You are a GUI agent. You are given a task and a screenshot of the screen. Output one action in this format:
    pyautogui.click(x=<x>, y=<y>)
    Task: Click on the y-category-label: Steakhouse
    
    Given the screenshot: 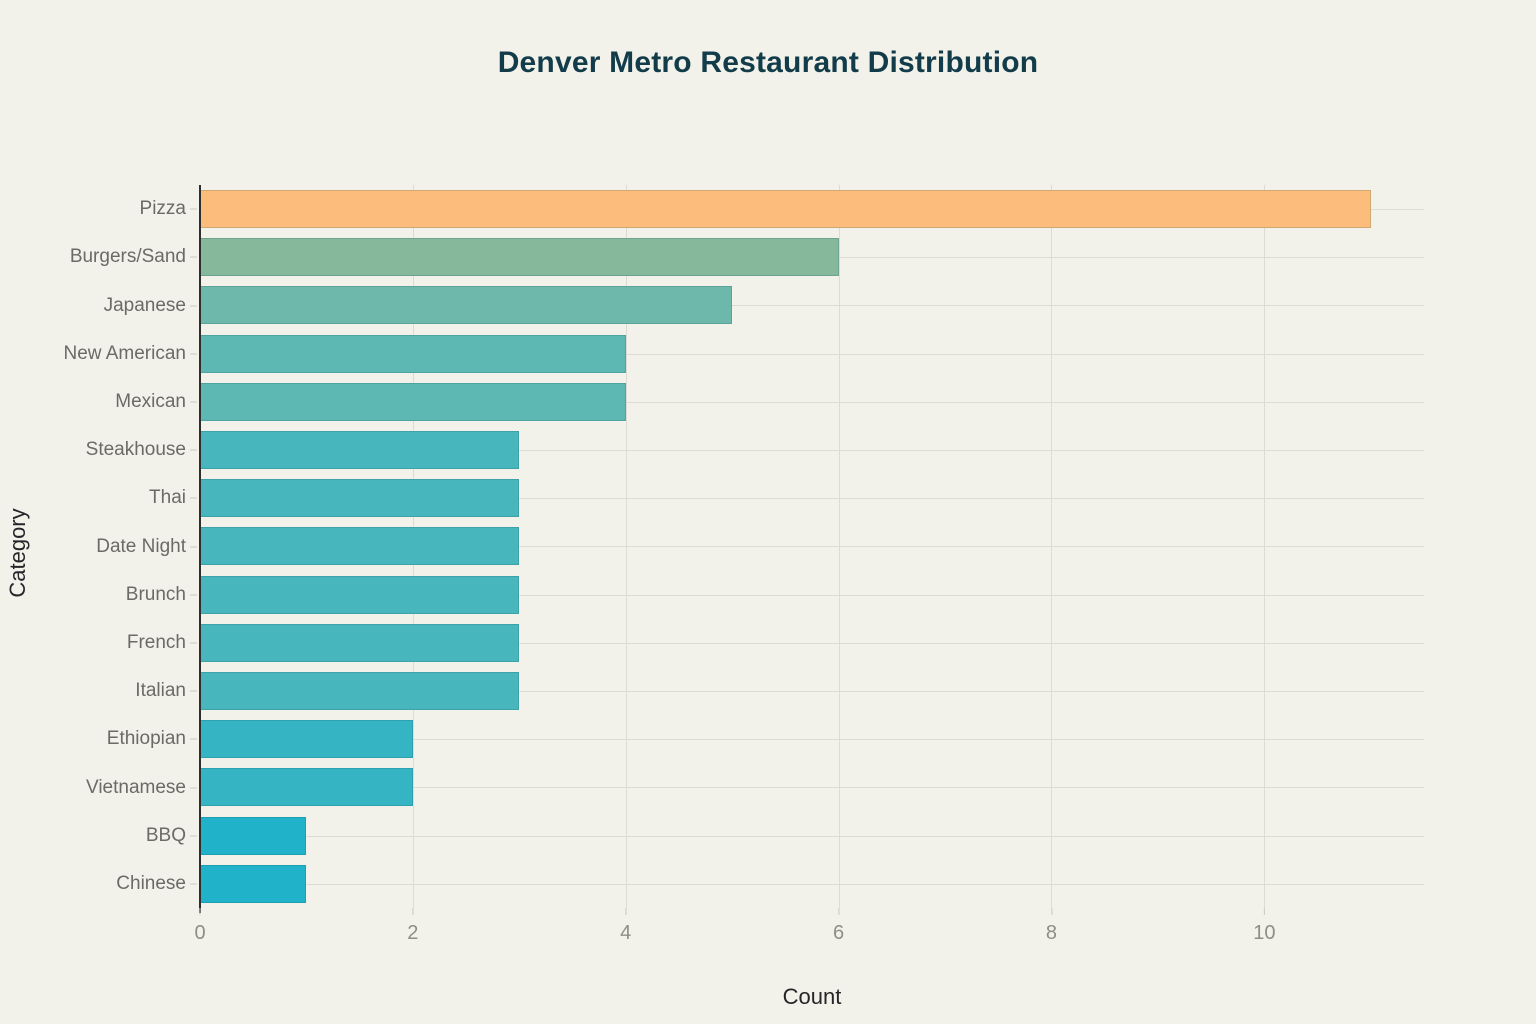 What is the action you would take?
    pyautogui.click(x=135, y=450)
    